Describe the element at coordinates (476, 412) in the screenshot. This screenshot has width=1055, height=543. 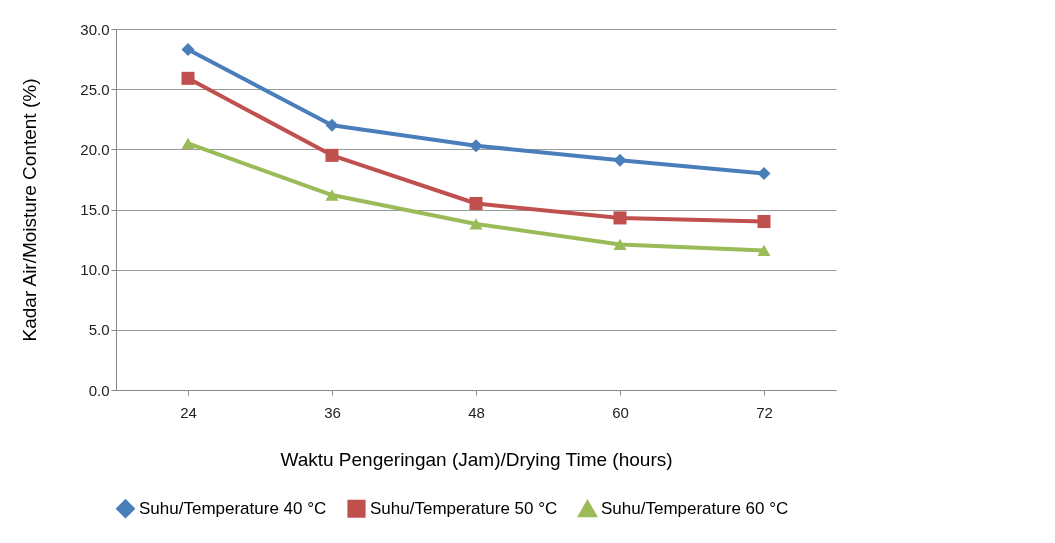
I see `x-tick-label: 48` at that location.